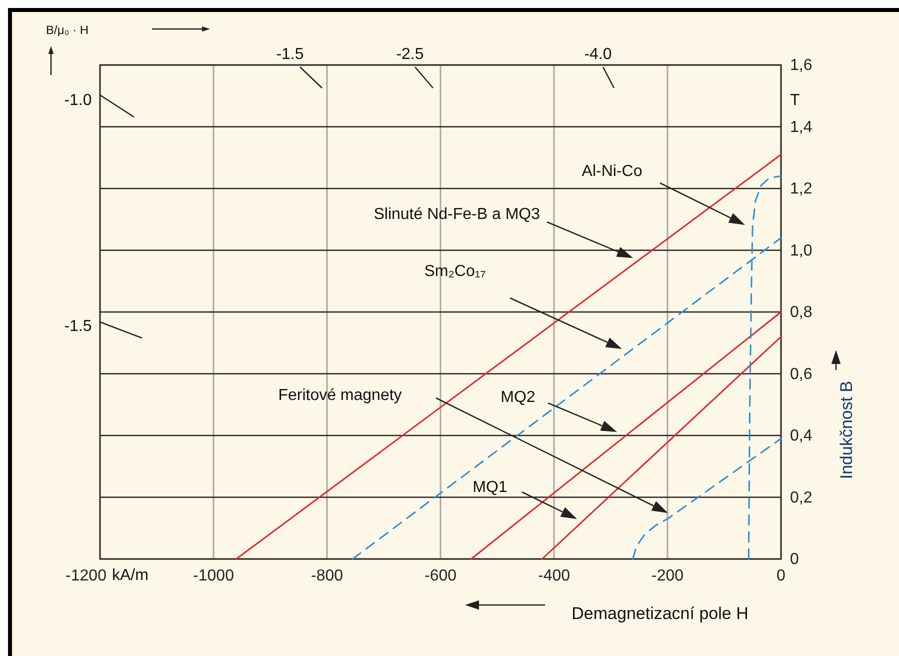 The height and width of the screenshot is (656, 899). I want to click on text: B/μ₀ · H, so click(67, 30).